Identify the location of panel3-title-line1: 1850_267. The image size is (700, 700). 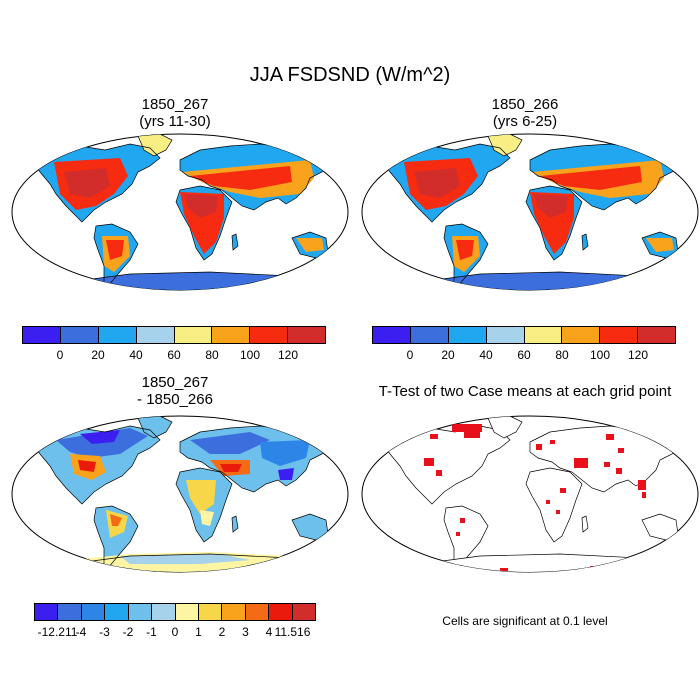
(175, 382).